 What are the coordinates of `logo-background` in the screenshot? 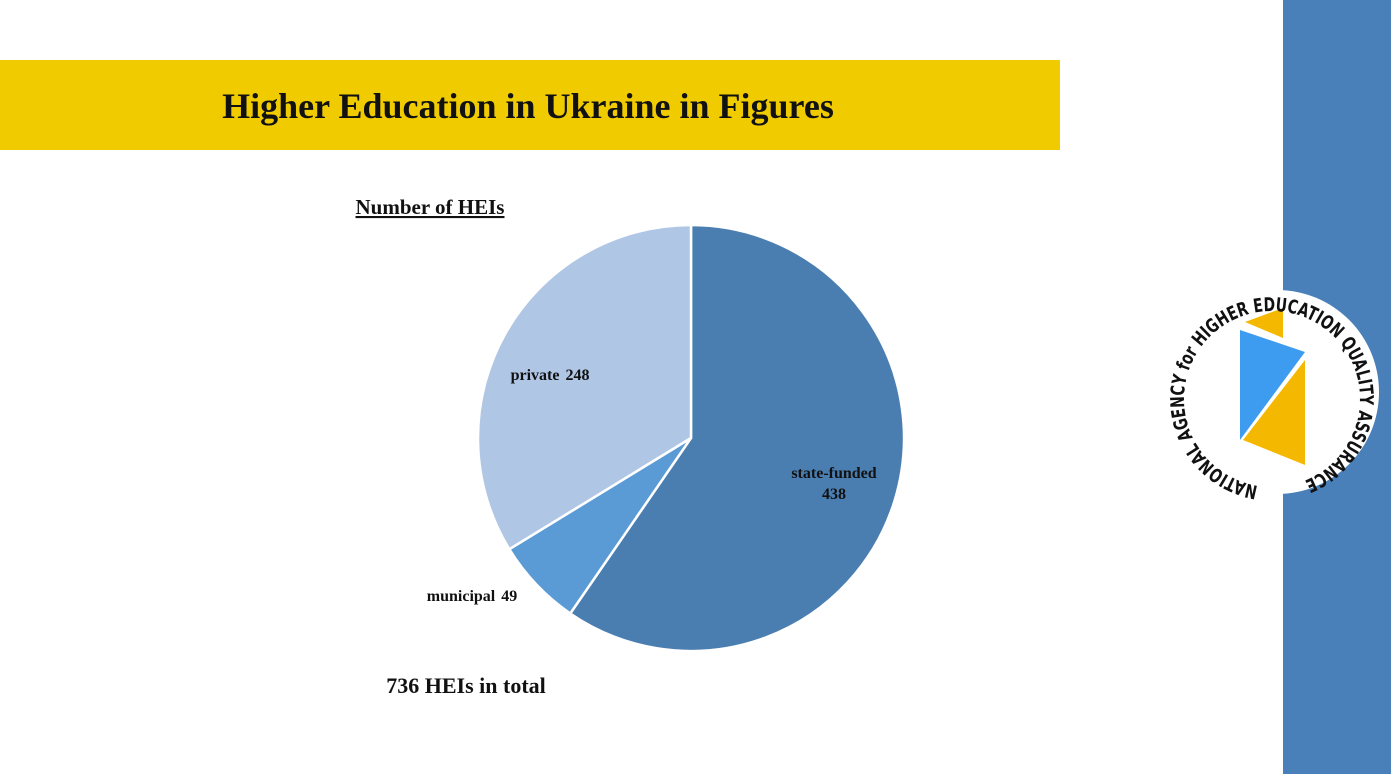 It's located at (1277, 392).